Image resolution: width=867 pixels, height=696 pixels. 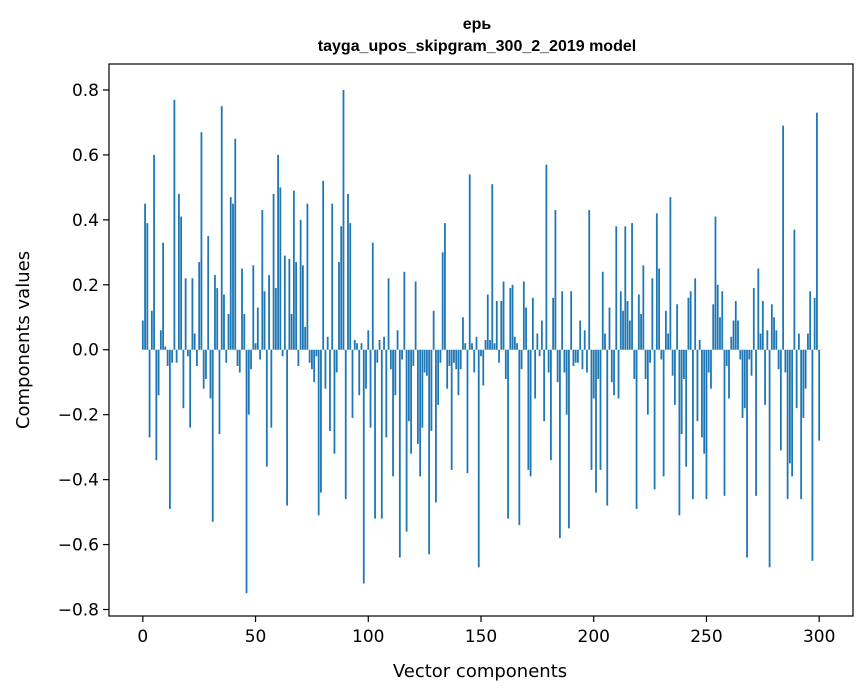 What do you see at coordinates (819, 637) in the screenshot?
I see `x-tick-label: 300` at bounding box center [819, 637].